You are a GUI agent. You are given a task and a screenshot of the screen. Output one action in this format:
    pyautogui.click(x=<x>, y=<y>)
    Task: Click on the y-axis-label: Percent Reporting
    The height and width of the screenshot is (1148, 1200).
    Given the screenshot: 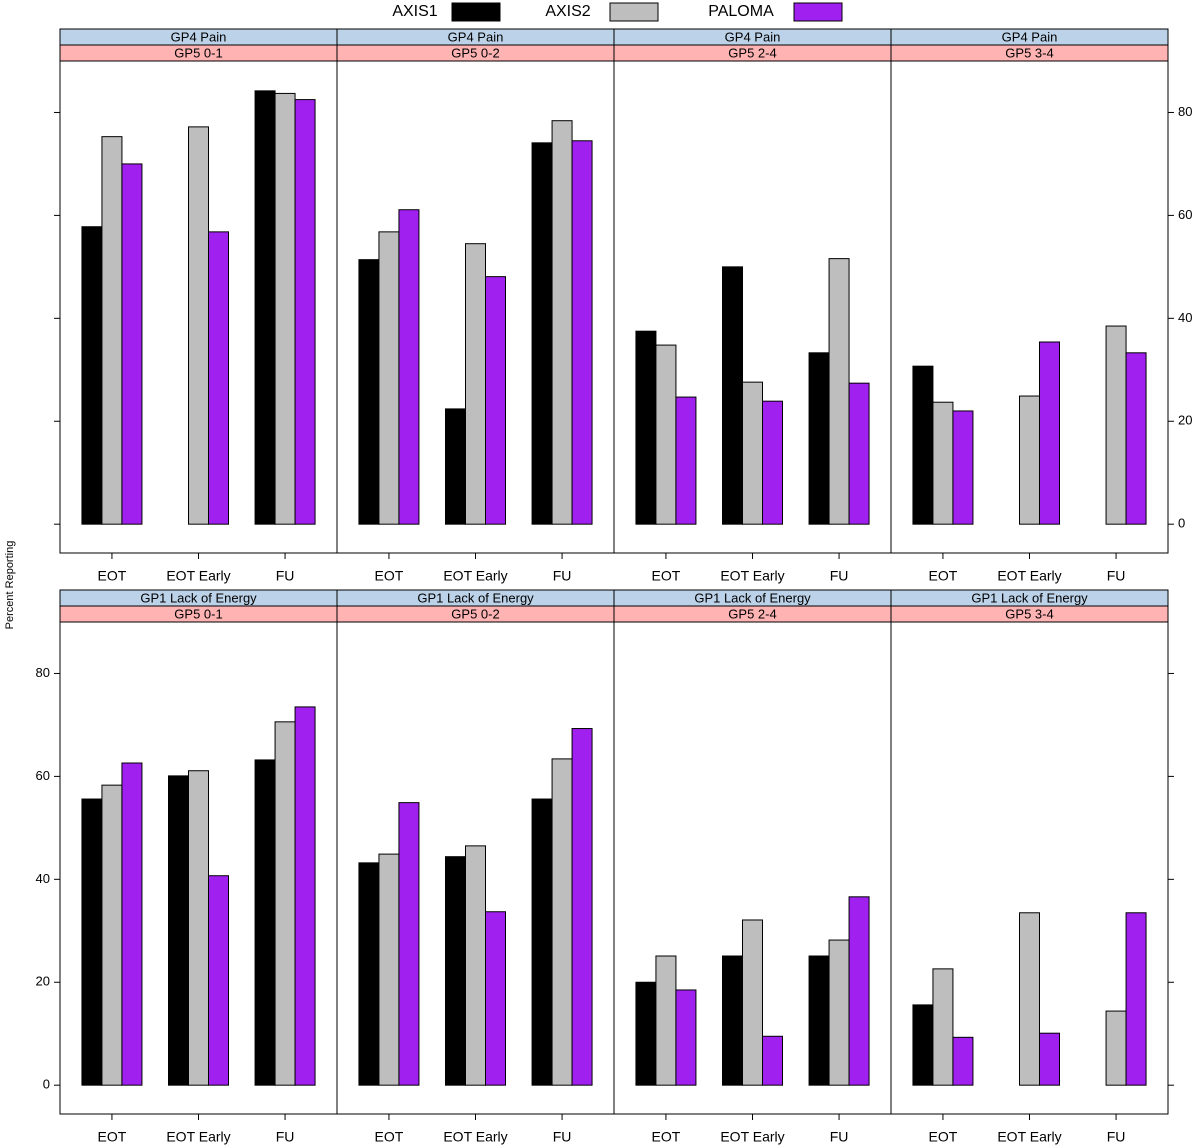 What is the action you would take?
    pyautogui.click(x=10, y=585)
    